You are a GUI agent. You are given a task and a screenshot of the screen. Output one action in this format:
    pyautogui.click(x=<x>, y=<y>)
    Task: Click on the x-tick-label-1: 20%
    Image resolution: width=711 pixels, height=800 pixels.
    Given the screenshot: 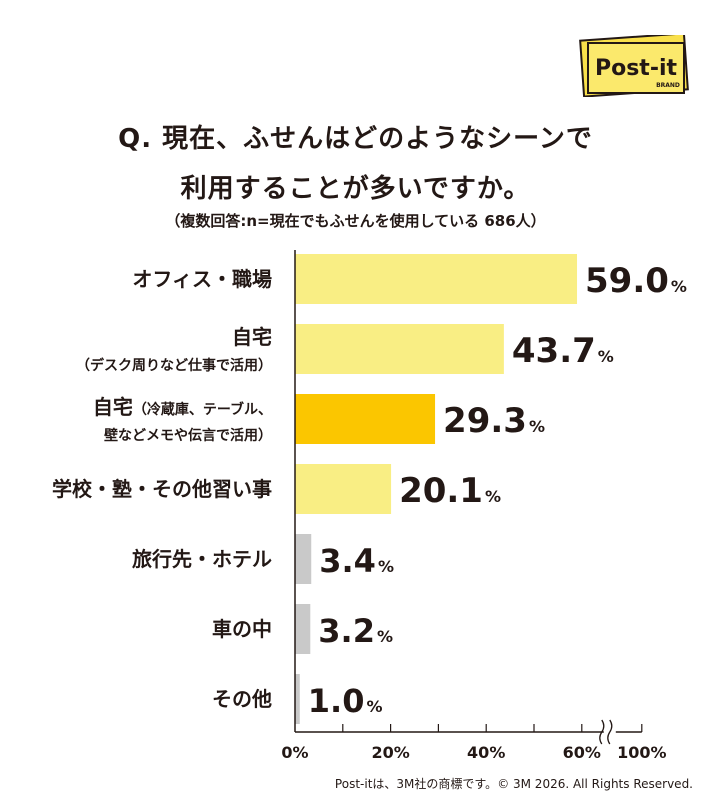 What is the action you would take?
    pyautogui.click(x=390, y=752)
    